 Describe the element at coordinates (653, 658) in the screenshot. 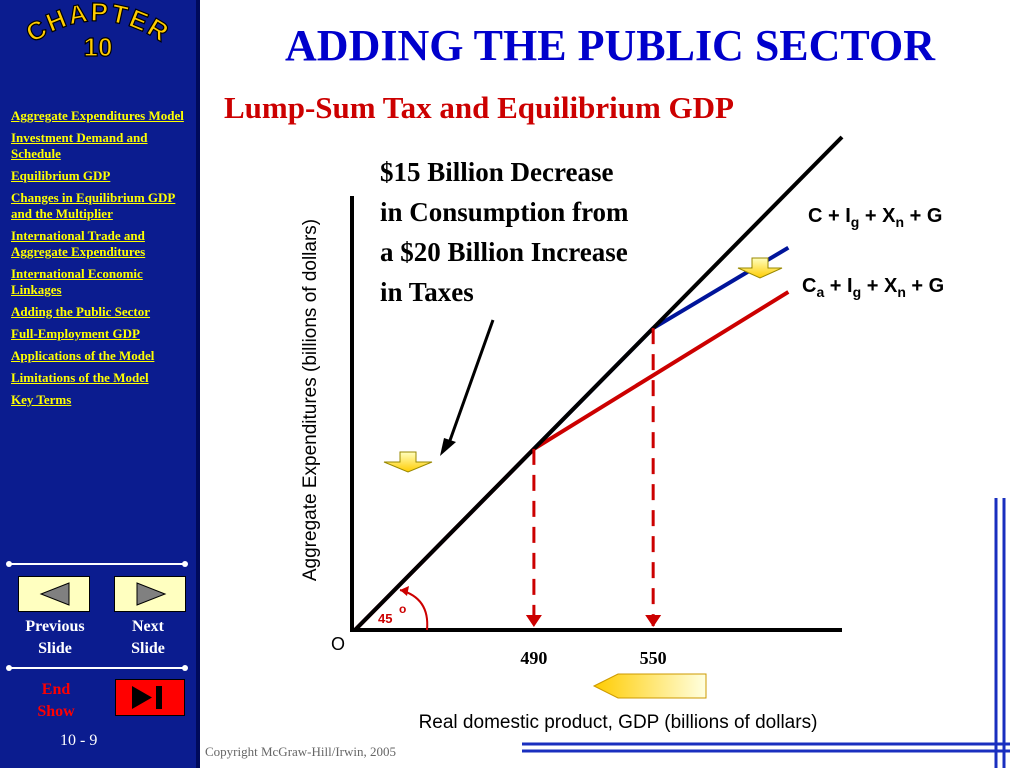

I see `x-tick-label: 550` at that location.